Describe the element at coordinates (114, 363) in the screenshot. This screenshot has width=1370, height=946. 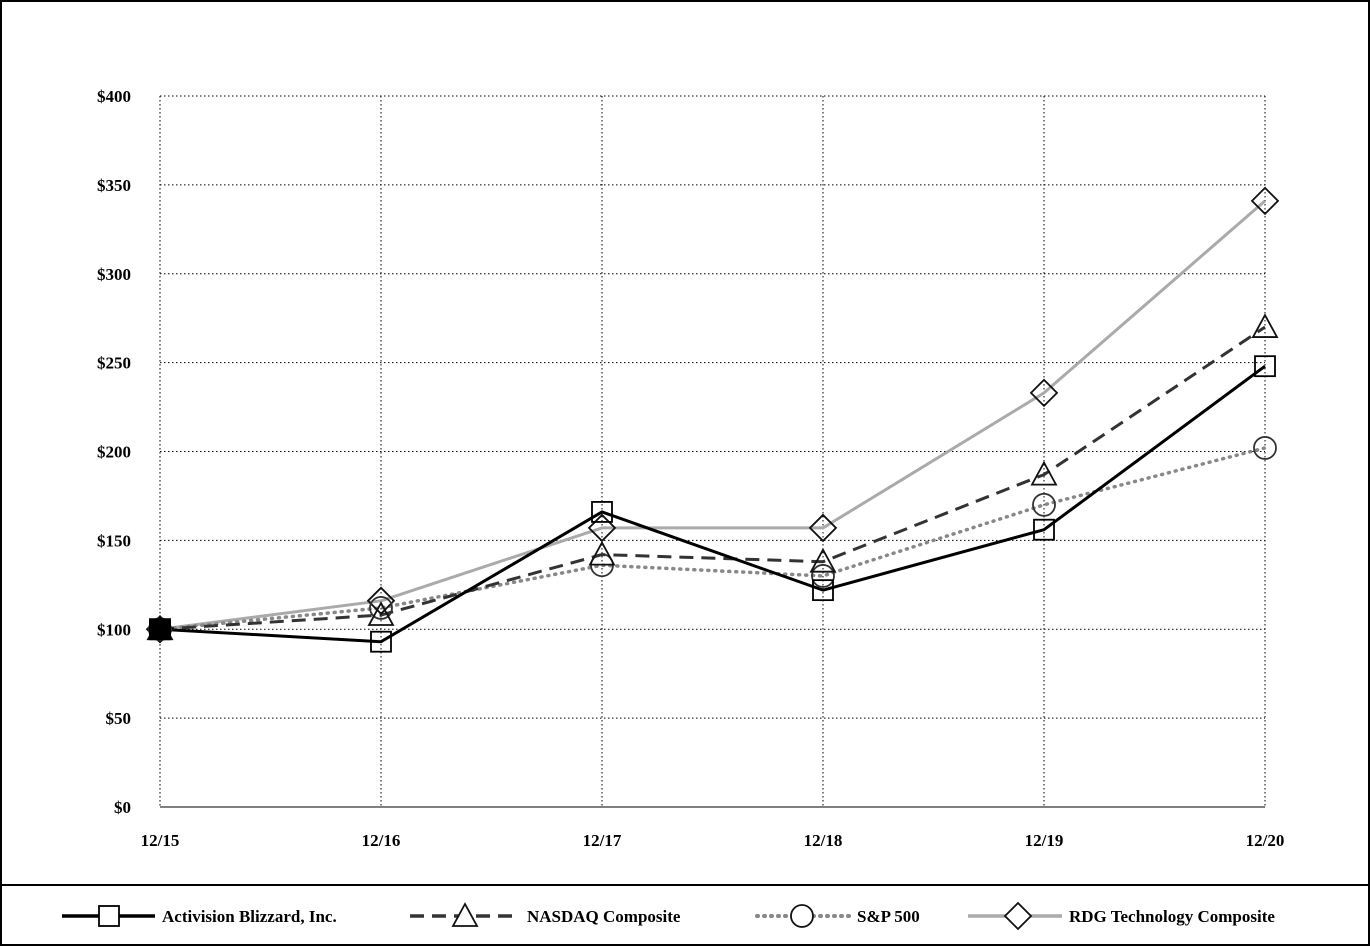
I see `y-tick-label: $250` at that location.